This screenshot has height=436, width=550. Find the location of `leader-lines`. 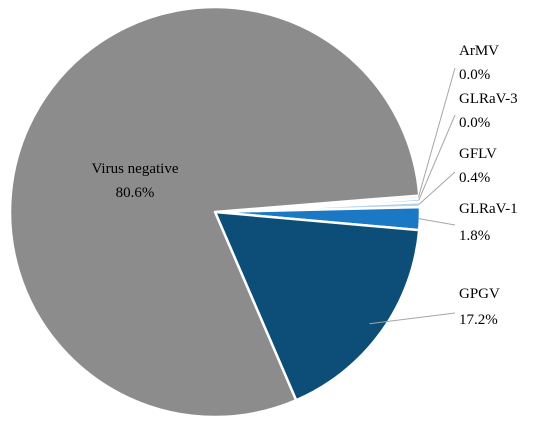

leader-lines is located at coordinates (412, 196).